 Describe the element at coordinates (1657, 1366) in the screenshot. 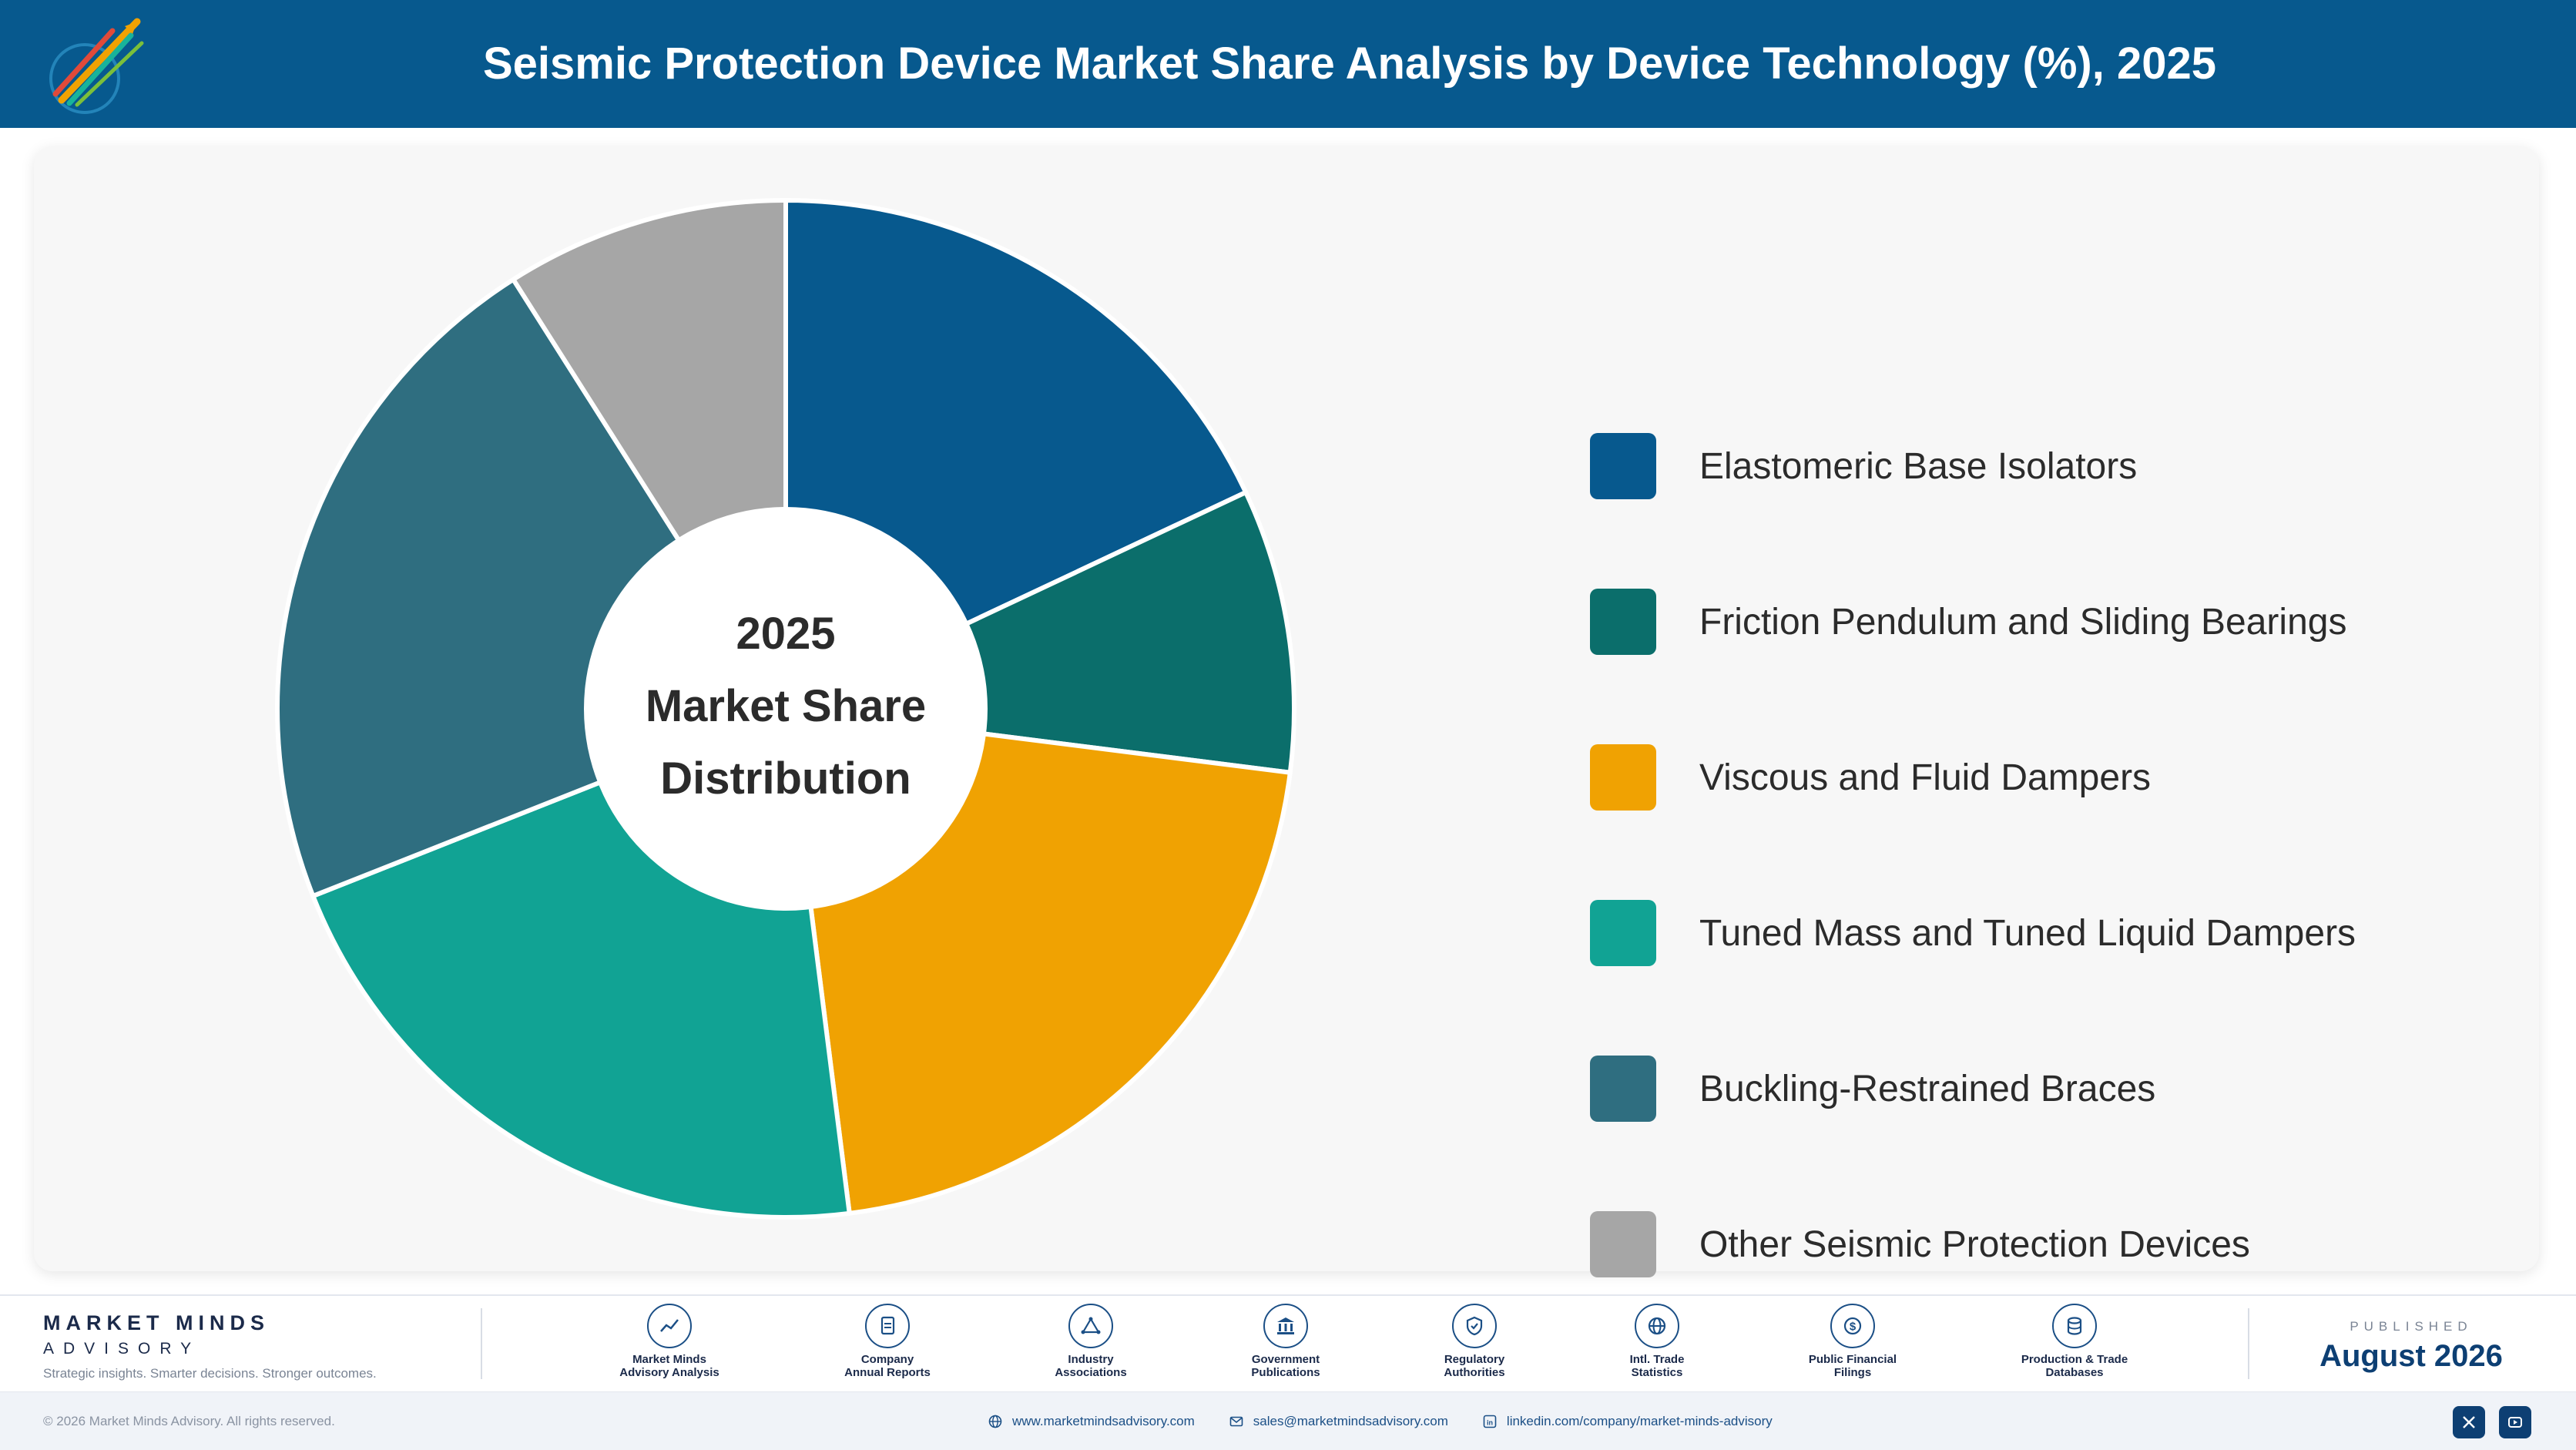

I see `source-label: Intl. Trade Statistics` at that location.